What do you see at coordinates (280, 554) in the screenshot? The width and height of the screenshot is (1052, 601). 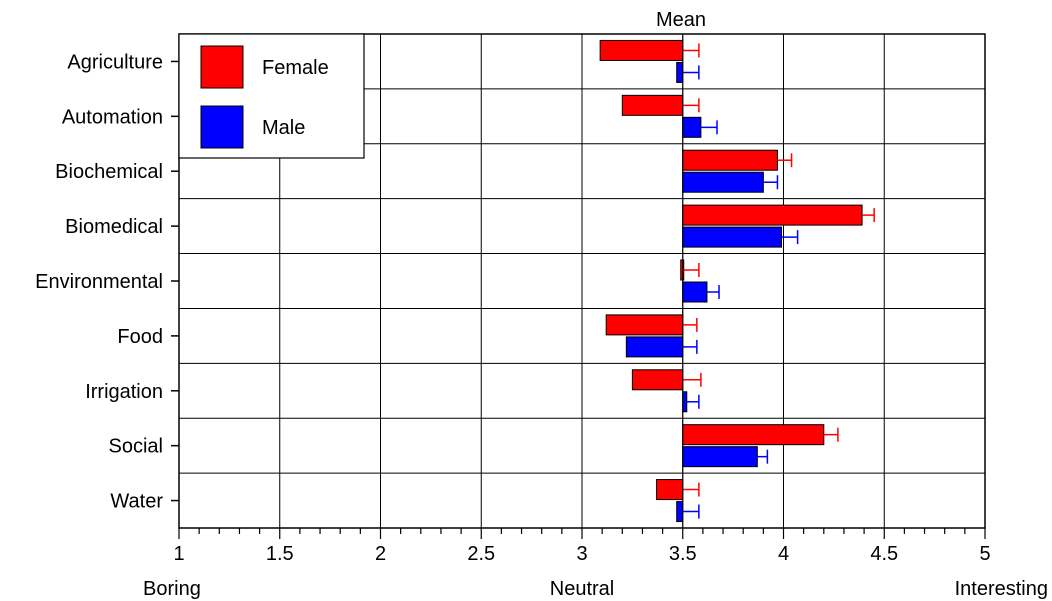 I see `x-tick-label: 1.5` at bounding box center [280, 554].